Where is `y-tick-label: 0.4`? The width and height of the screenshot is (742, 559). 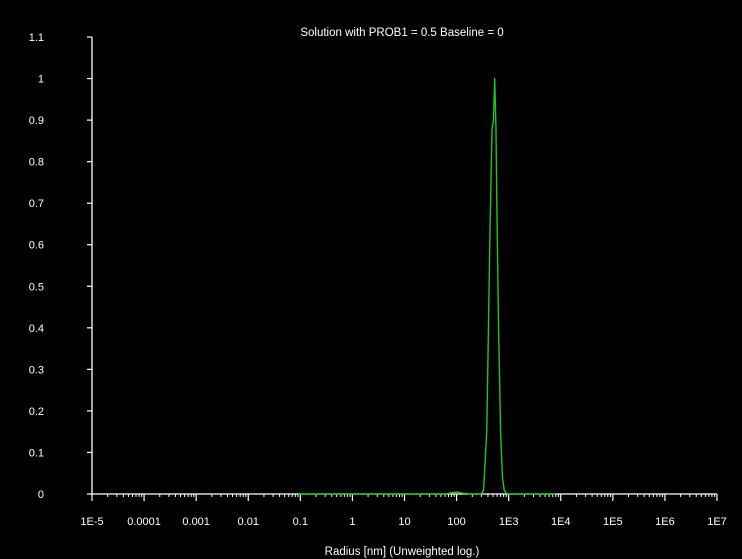
y-tick-label: 0.4 is located at coordinates (36, 329).